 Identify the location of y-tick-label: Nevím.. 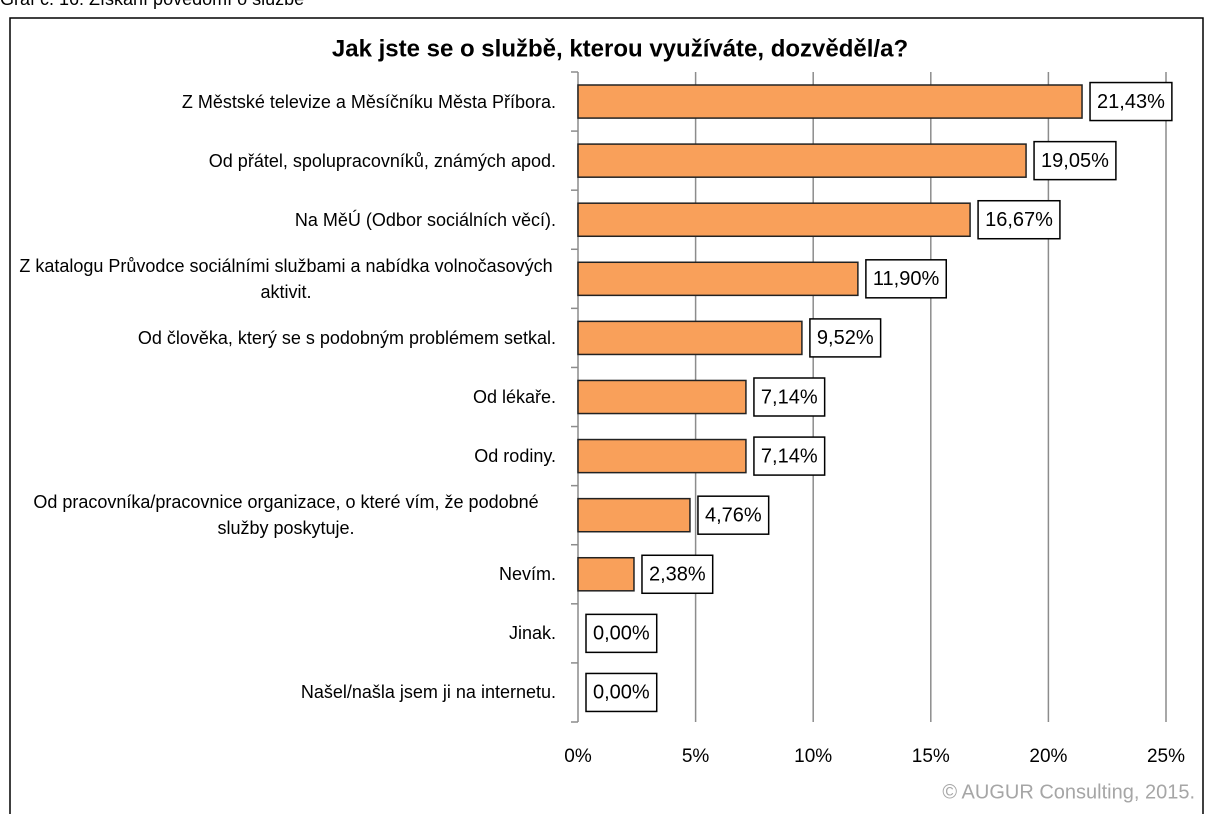
(527, 574).